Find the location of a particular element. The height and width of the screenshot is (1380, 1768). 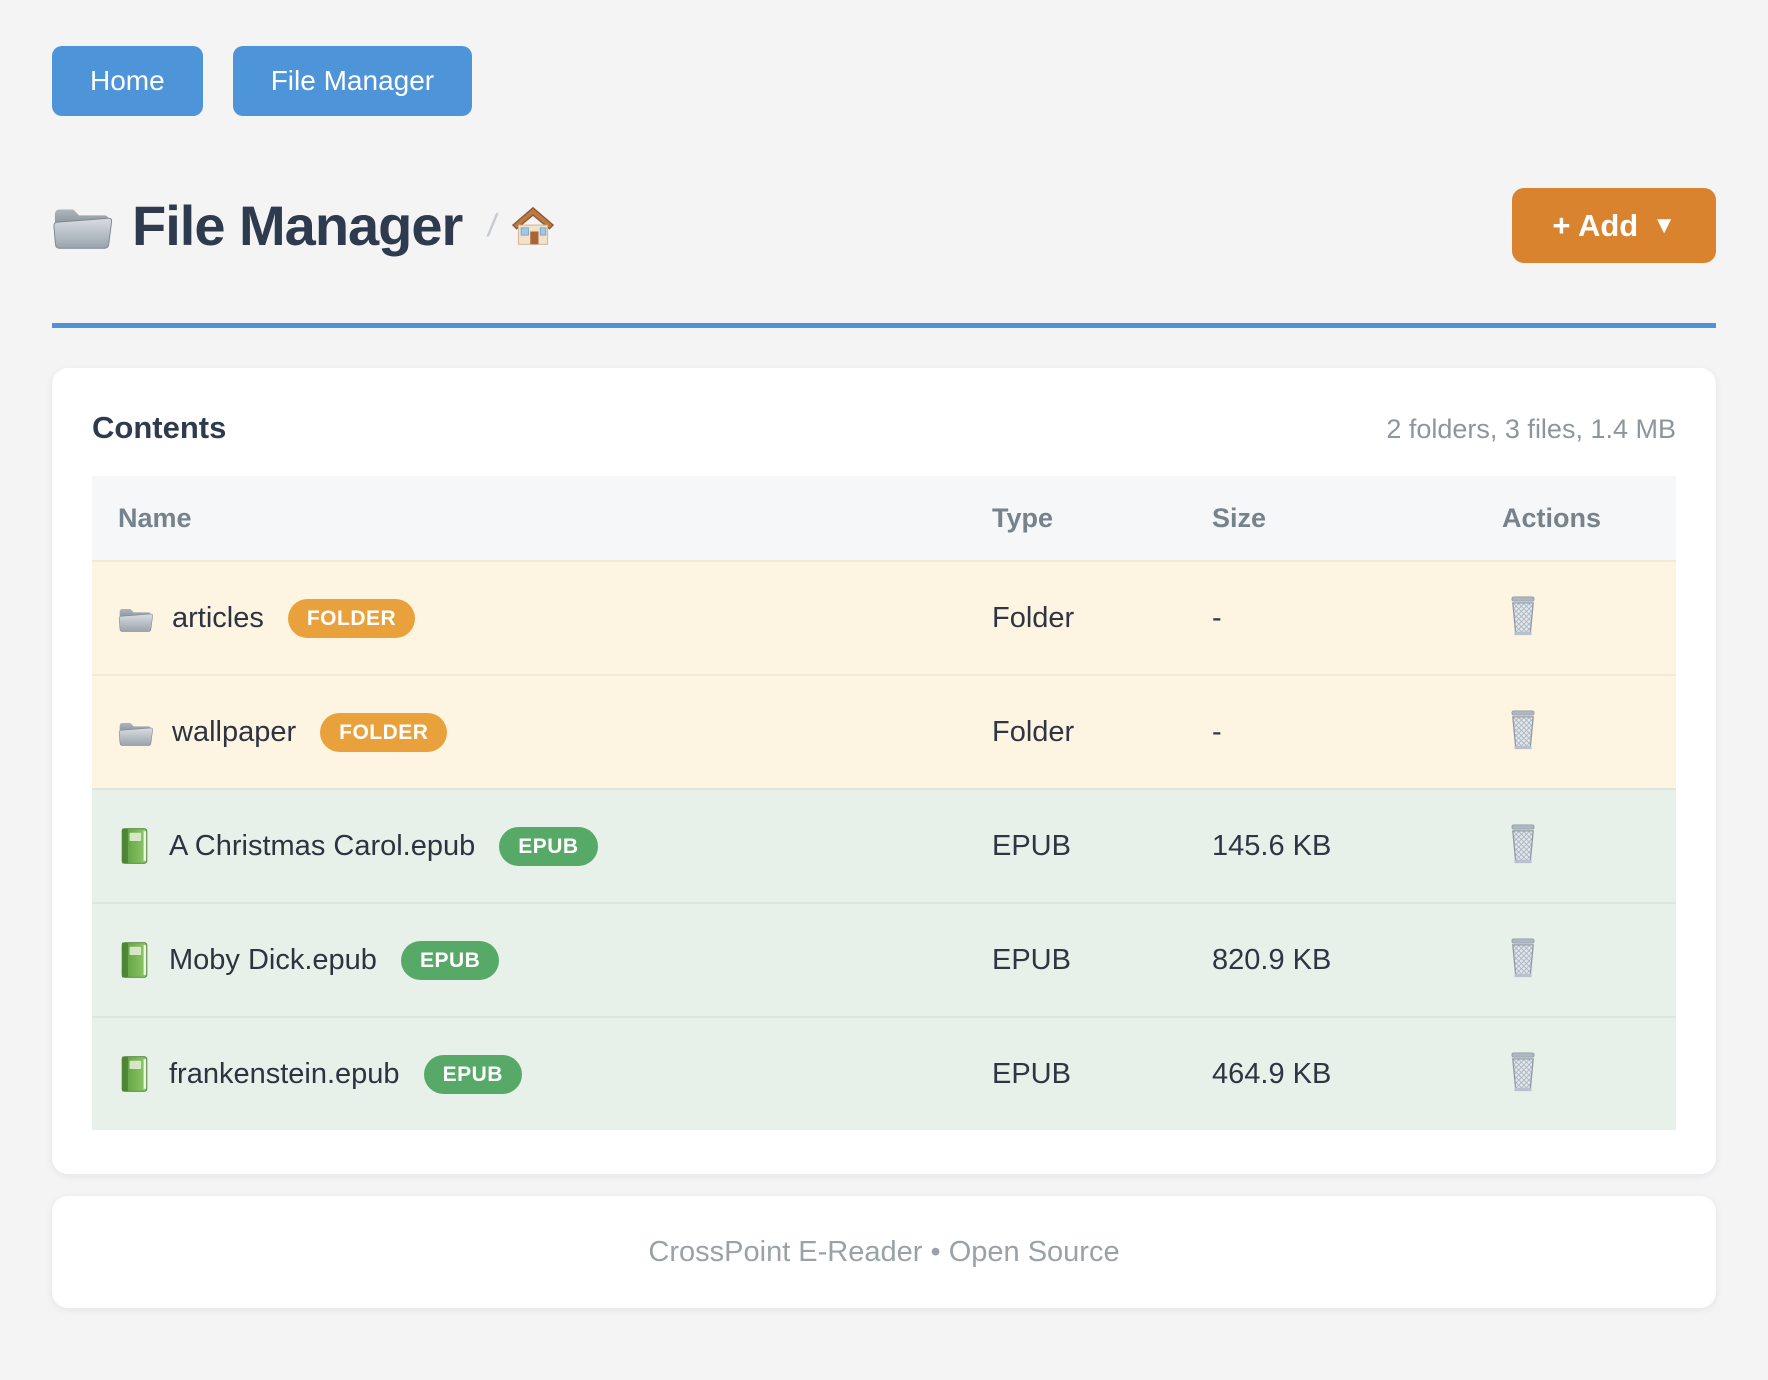

file-name: frankenstein.epub is located at coordinates (284, 1073).